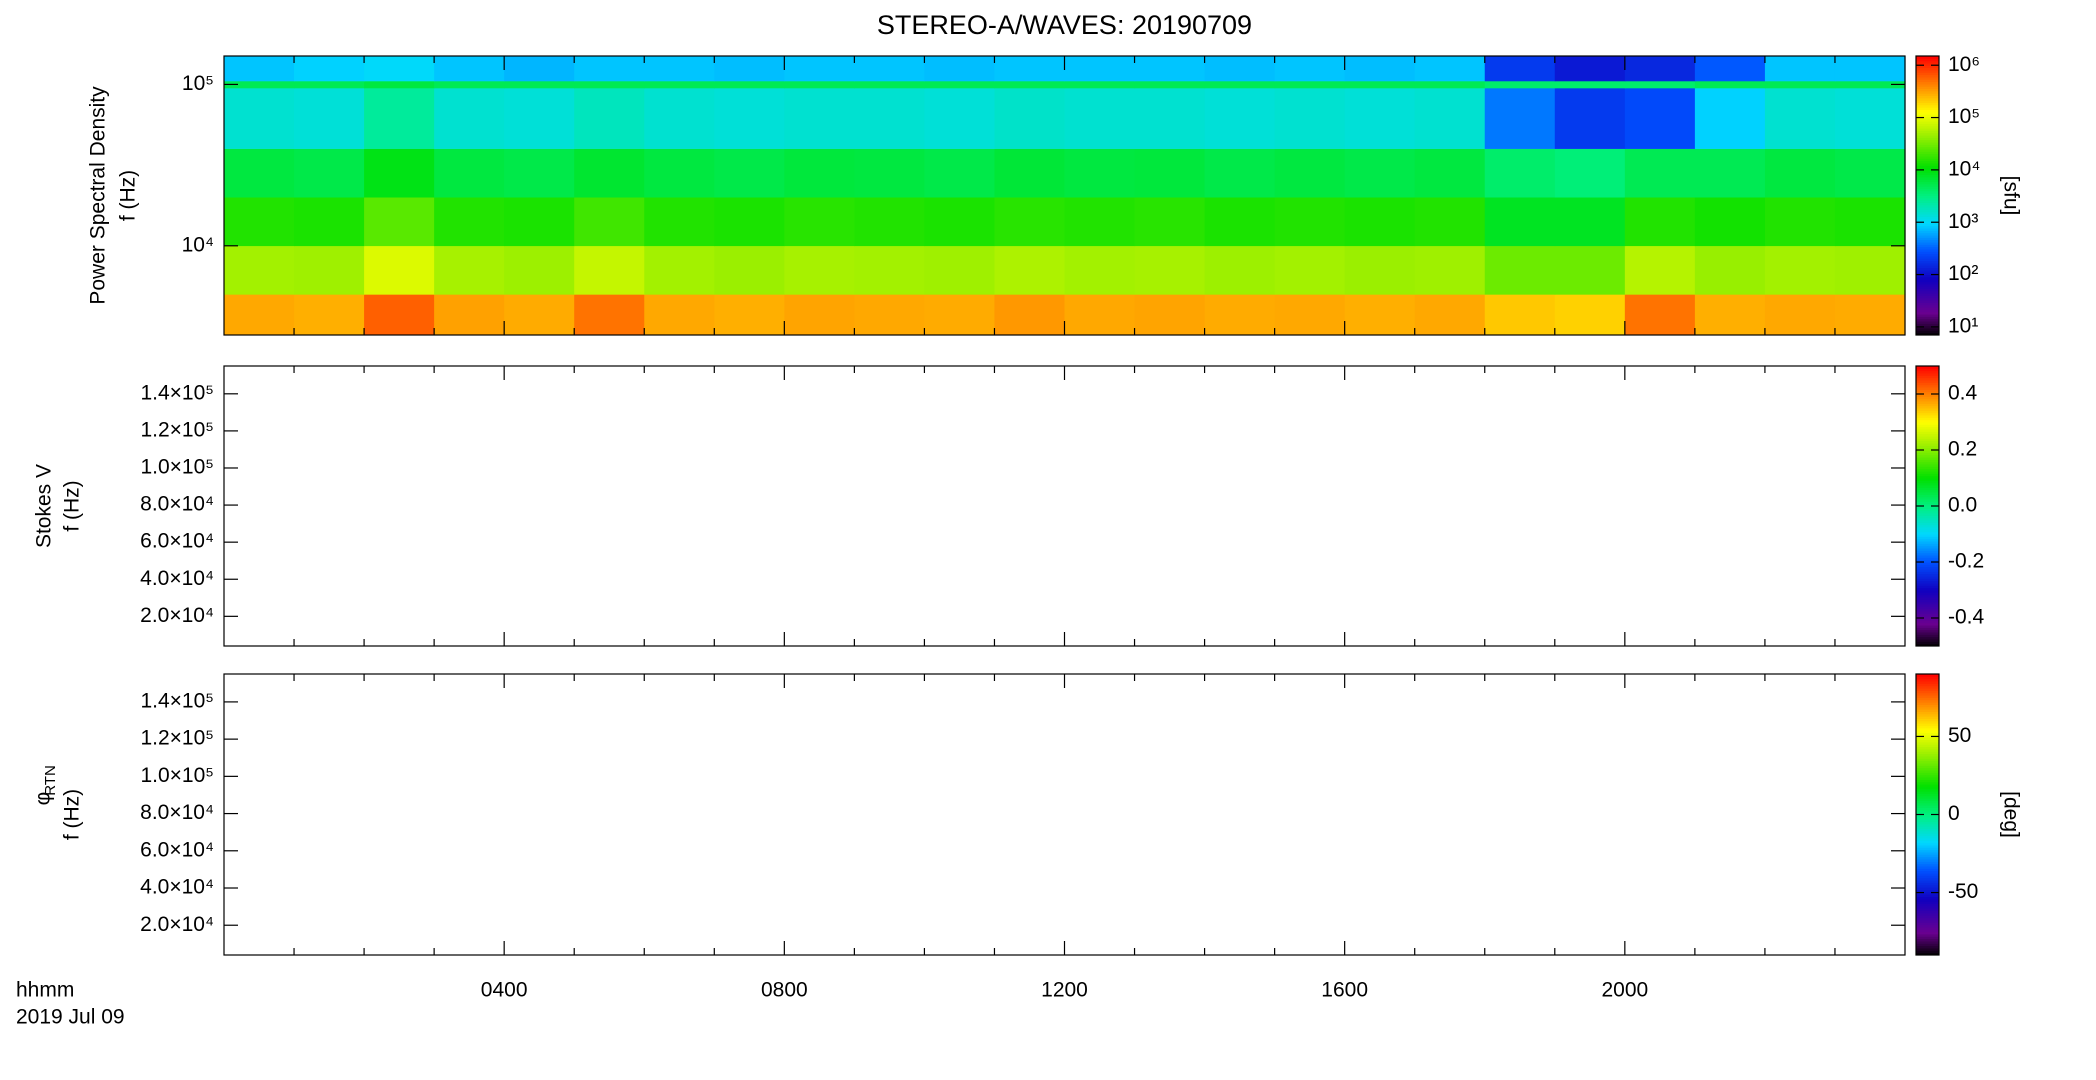 This screenshot has height=1080, width=2096. I want to click on colorbar-tick-label: -0.2, so click(1966, 561).